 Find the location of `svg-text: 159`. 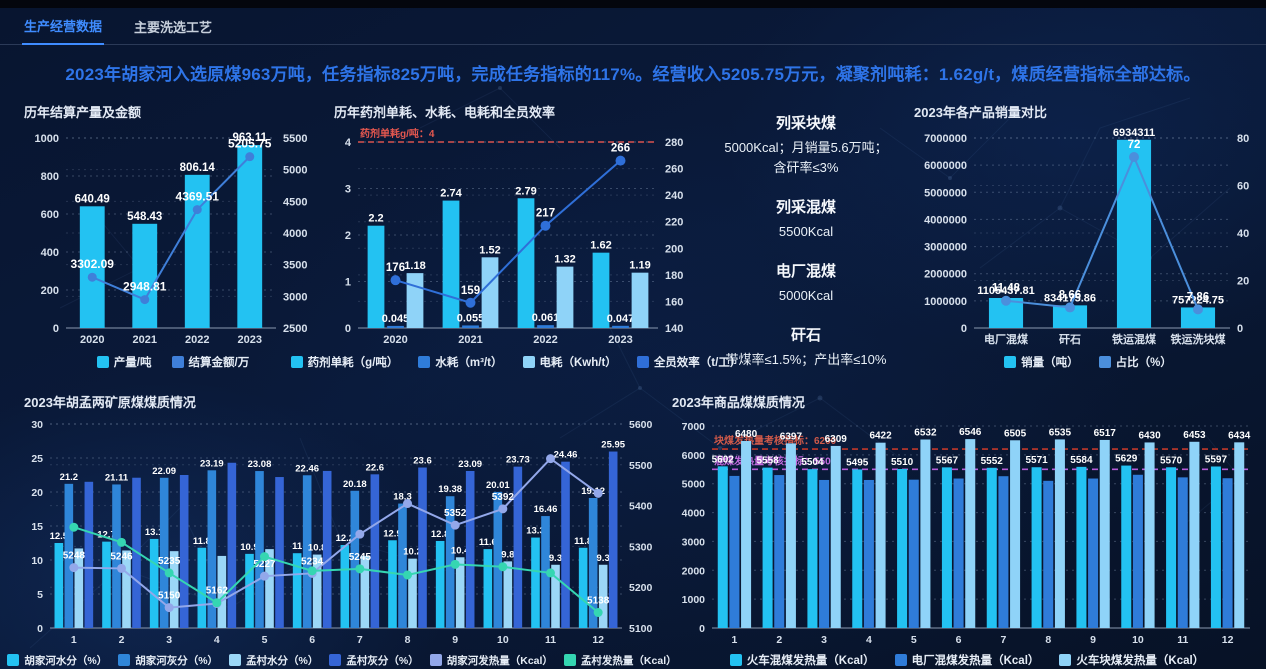

svg-text: 159 is located at coordinates (470, 291).